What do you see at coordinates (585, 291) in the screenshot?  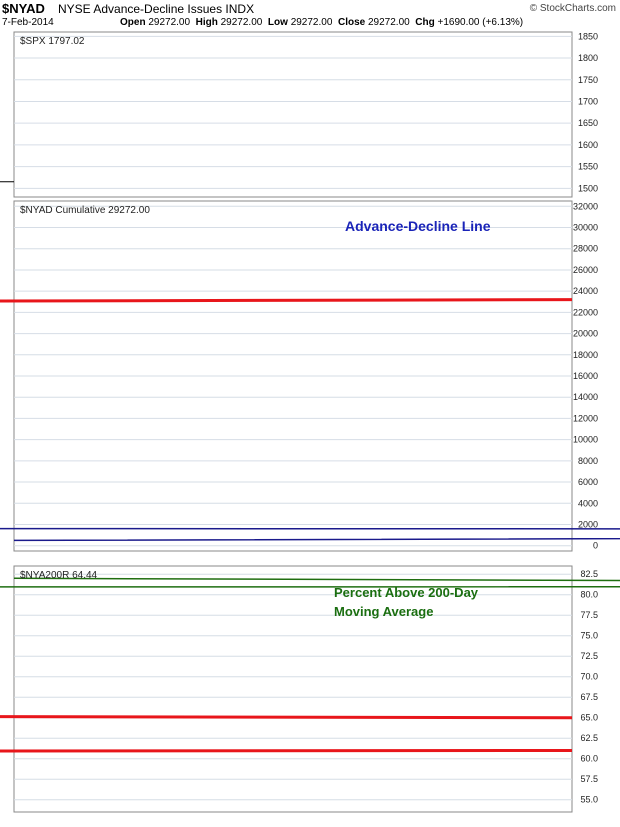 I see `y-tick-label-ad: 24000` at bounding box center [585, 291].